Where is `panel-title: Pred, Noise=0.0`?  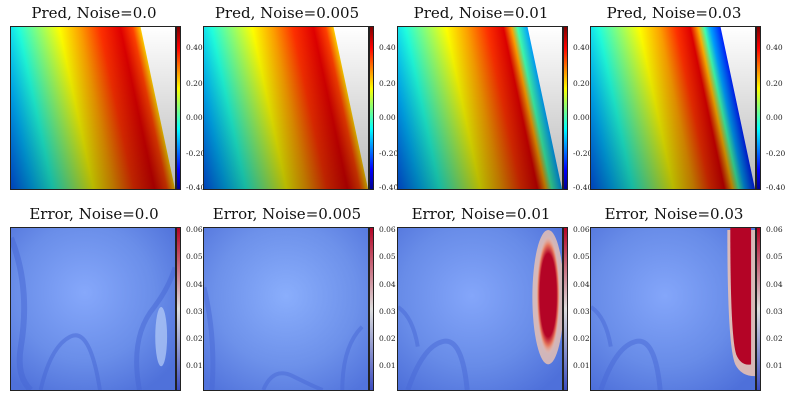
panel-title: Pred, Noise=0.0 is located at coordinates (94, 13).